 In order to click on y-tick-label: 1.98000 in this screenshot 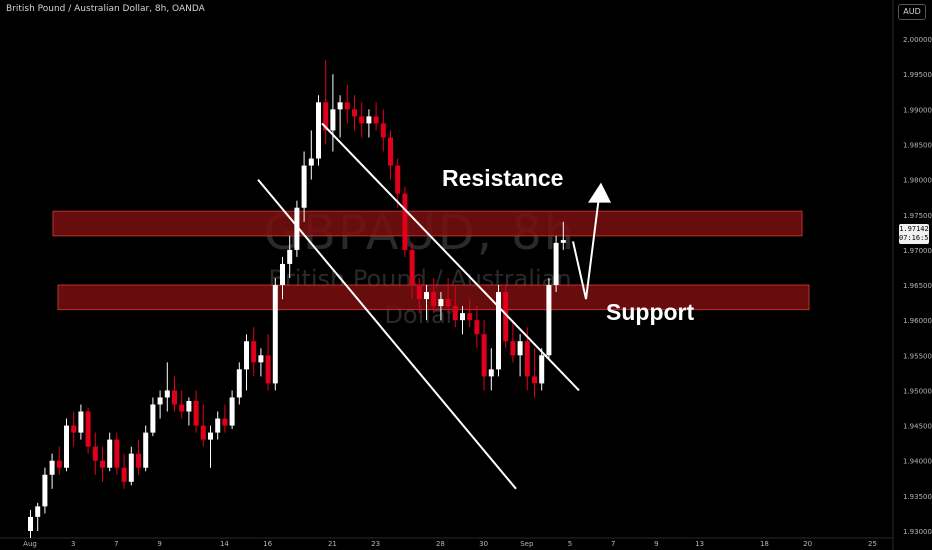, I will do `click(917, 181)`.